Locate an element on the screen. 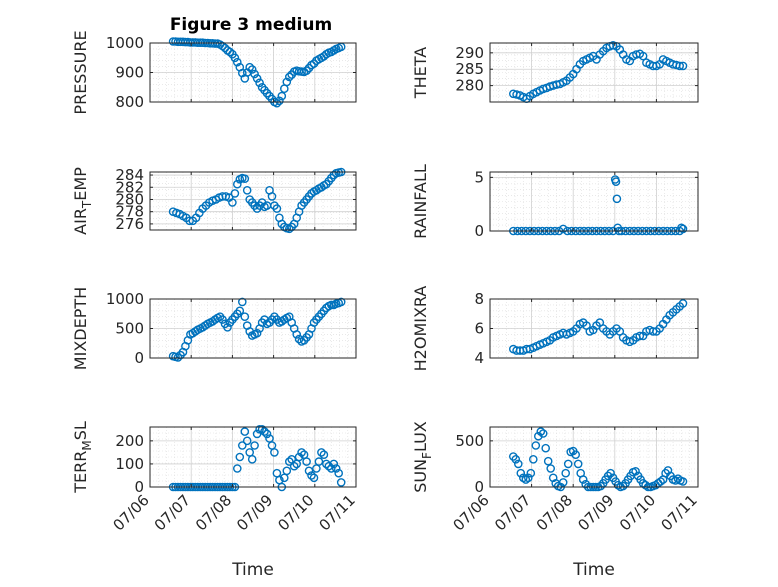  axes-background is located at coordinates (594, 72).